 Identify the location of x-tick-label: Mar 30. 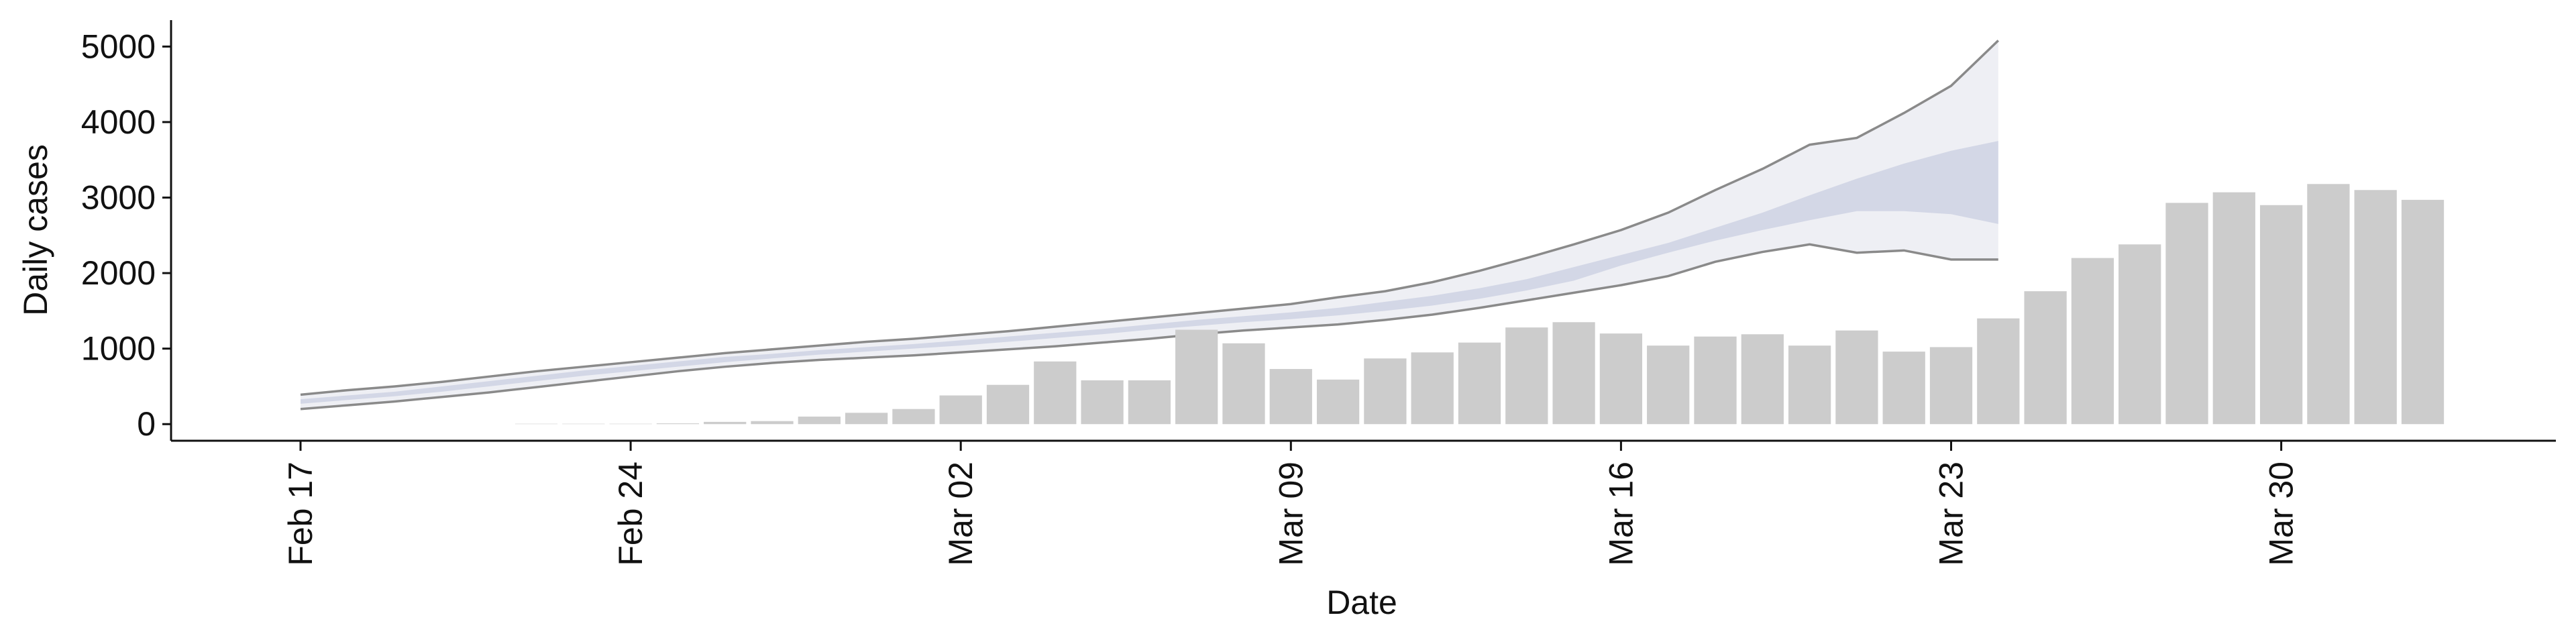
(2281, 514).